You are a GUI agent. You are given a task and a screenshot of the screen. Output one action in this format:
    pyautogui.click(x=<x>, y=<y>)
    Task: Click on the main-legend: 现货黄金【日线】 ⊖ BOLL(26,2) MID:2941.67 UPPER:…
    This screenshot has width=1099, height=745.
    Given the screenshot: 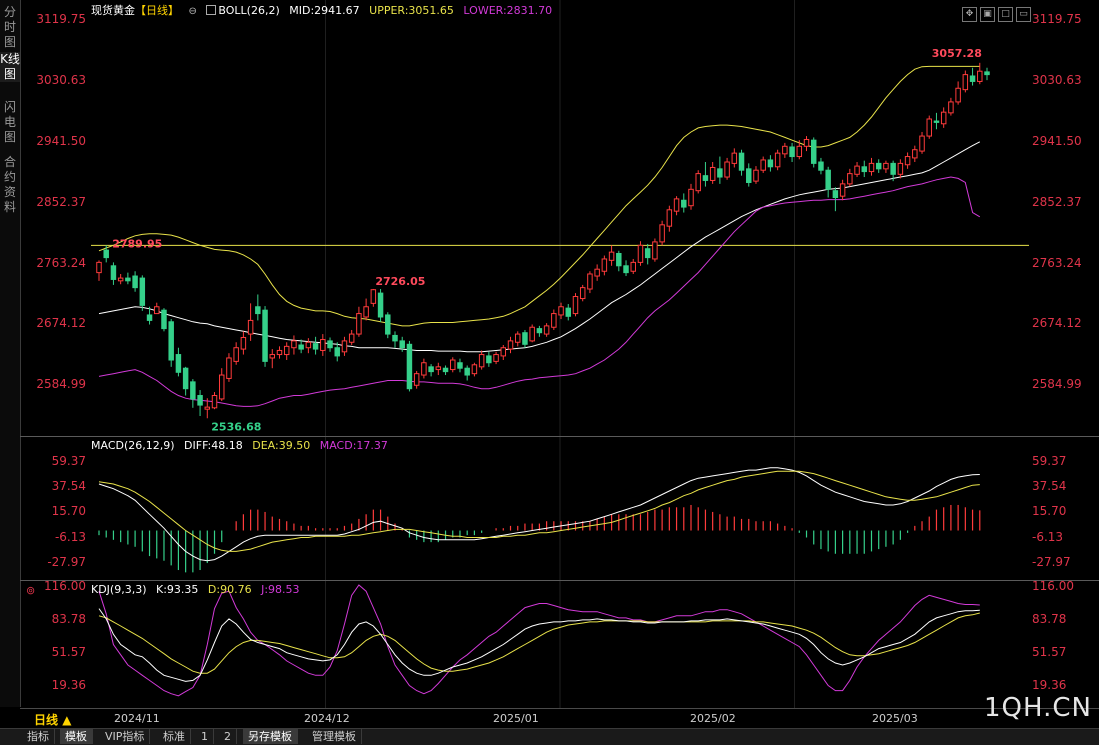 What is the action you would take?
    pyautogui.click(x=324, y=10)
    